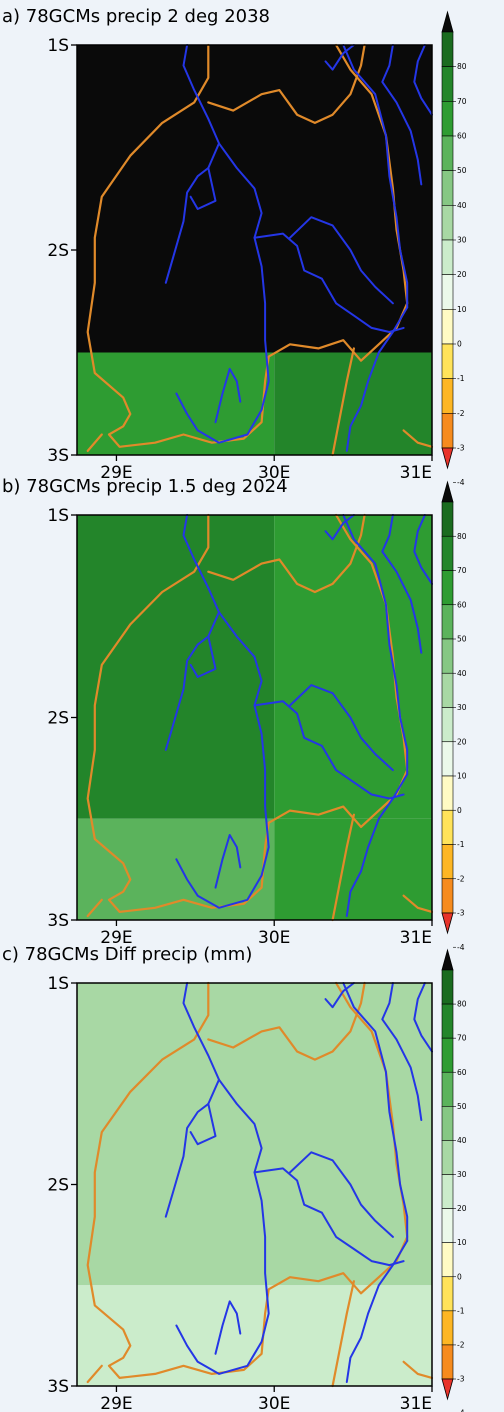  What do you see at coordinates (462, 170) in the screenshot?
I see `colorbar-label: 50` at bounding box center [462, 170].